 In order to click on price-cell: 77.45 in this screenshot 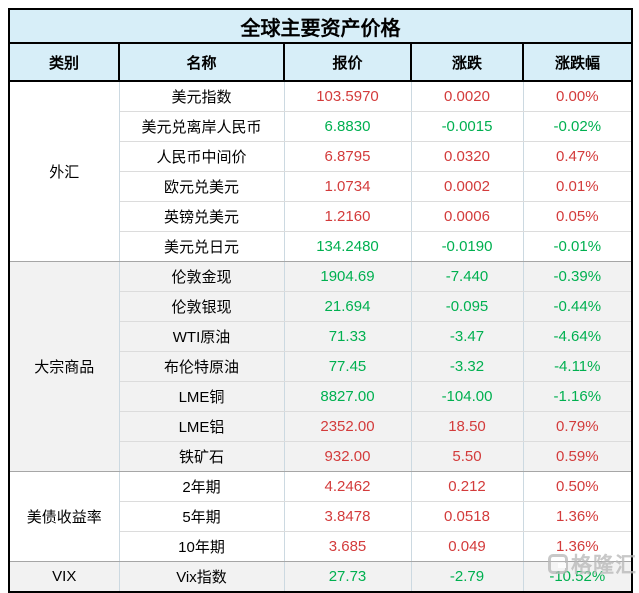, I will do `click(348, 366)`.